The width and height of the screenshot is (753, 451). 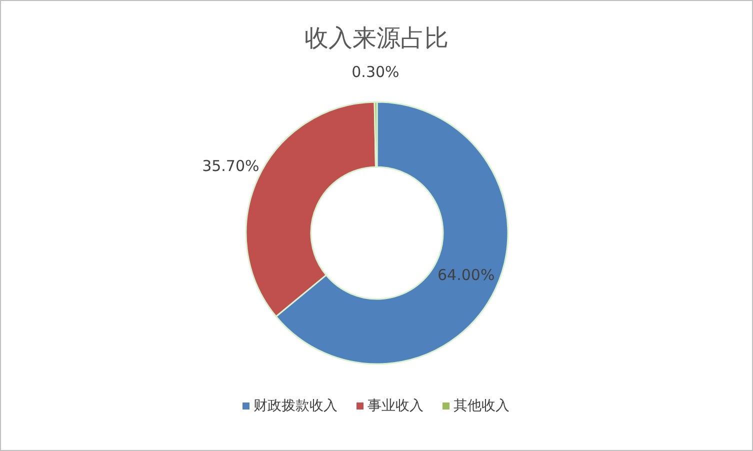 What do you see at coordinates (376, 38) in the screenshot?
I see `title: 收入来源占比` at bounding box center [376, 38].